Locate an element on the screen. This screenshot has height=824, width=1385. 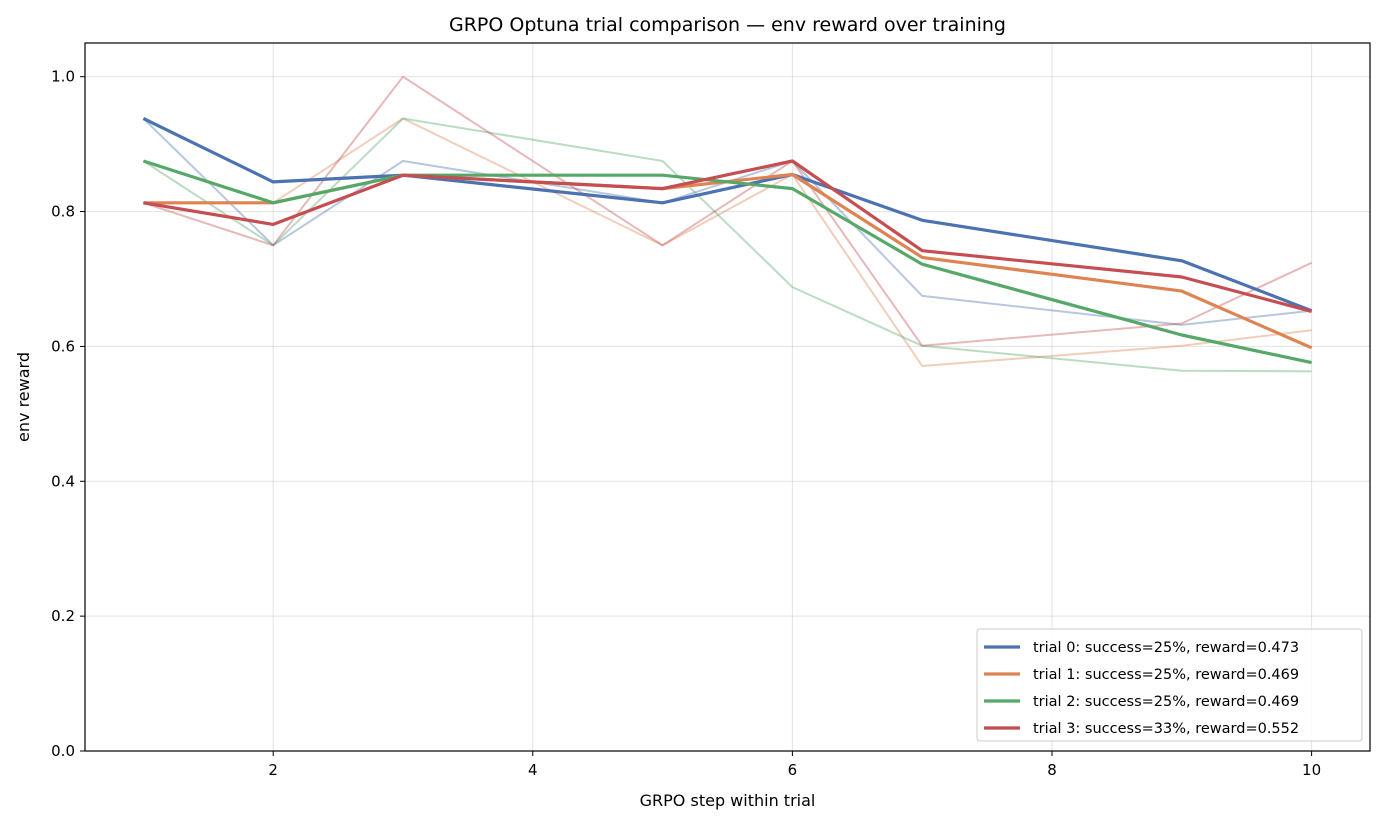
x-tick-label: 6 is located at coordinates (793, 770).